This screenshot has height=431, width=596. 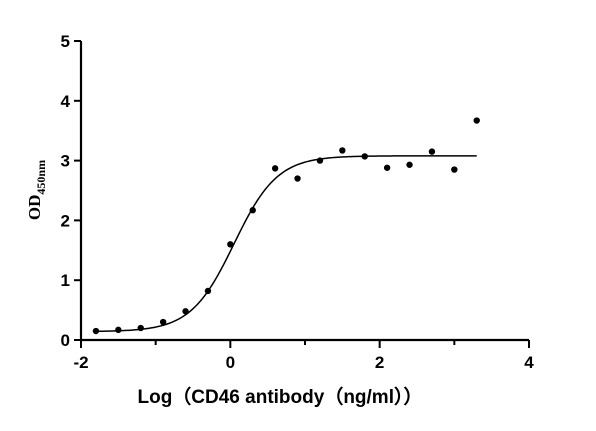 What do you see at coordinates (71, 191) in the screenshot?
I see `y-ticks: 0 1 2 3 4 5` at bounding box center [71, 191].